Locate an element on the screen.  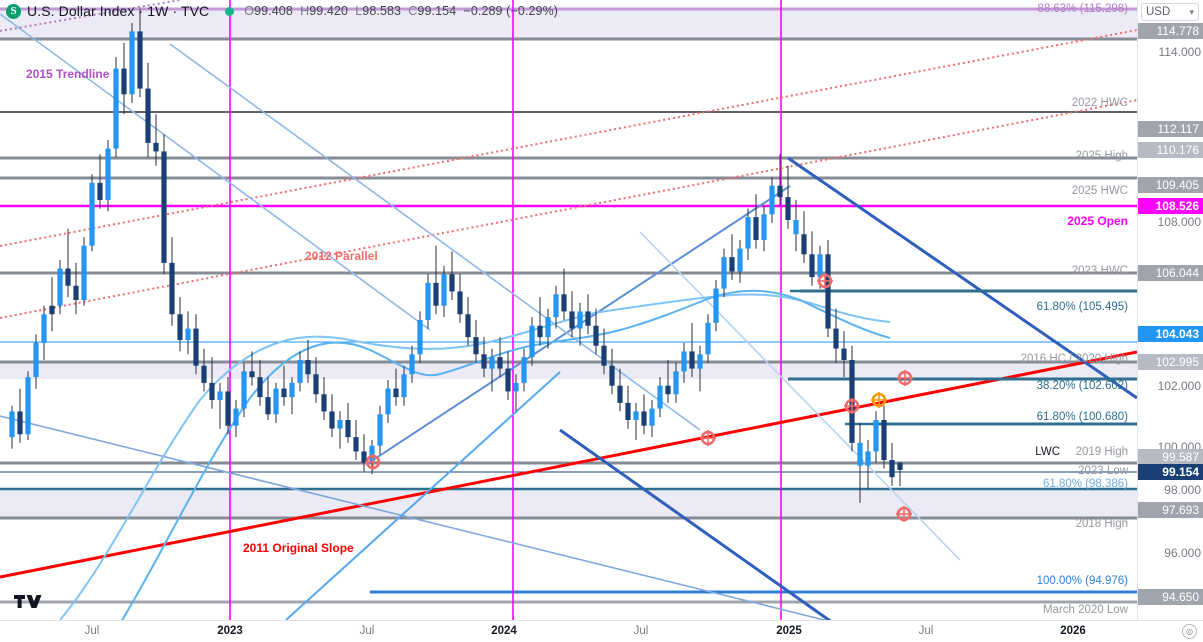
annotation-fib-6180-98: 61.80% (98.386) is located at coordinates (1085, 484).